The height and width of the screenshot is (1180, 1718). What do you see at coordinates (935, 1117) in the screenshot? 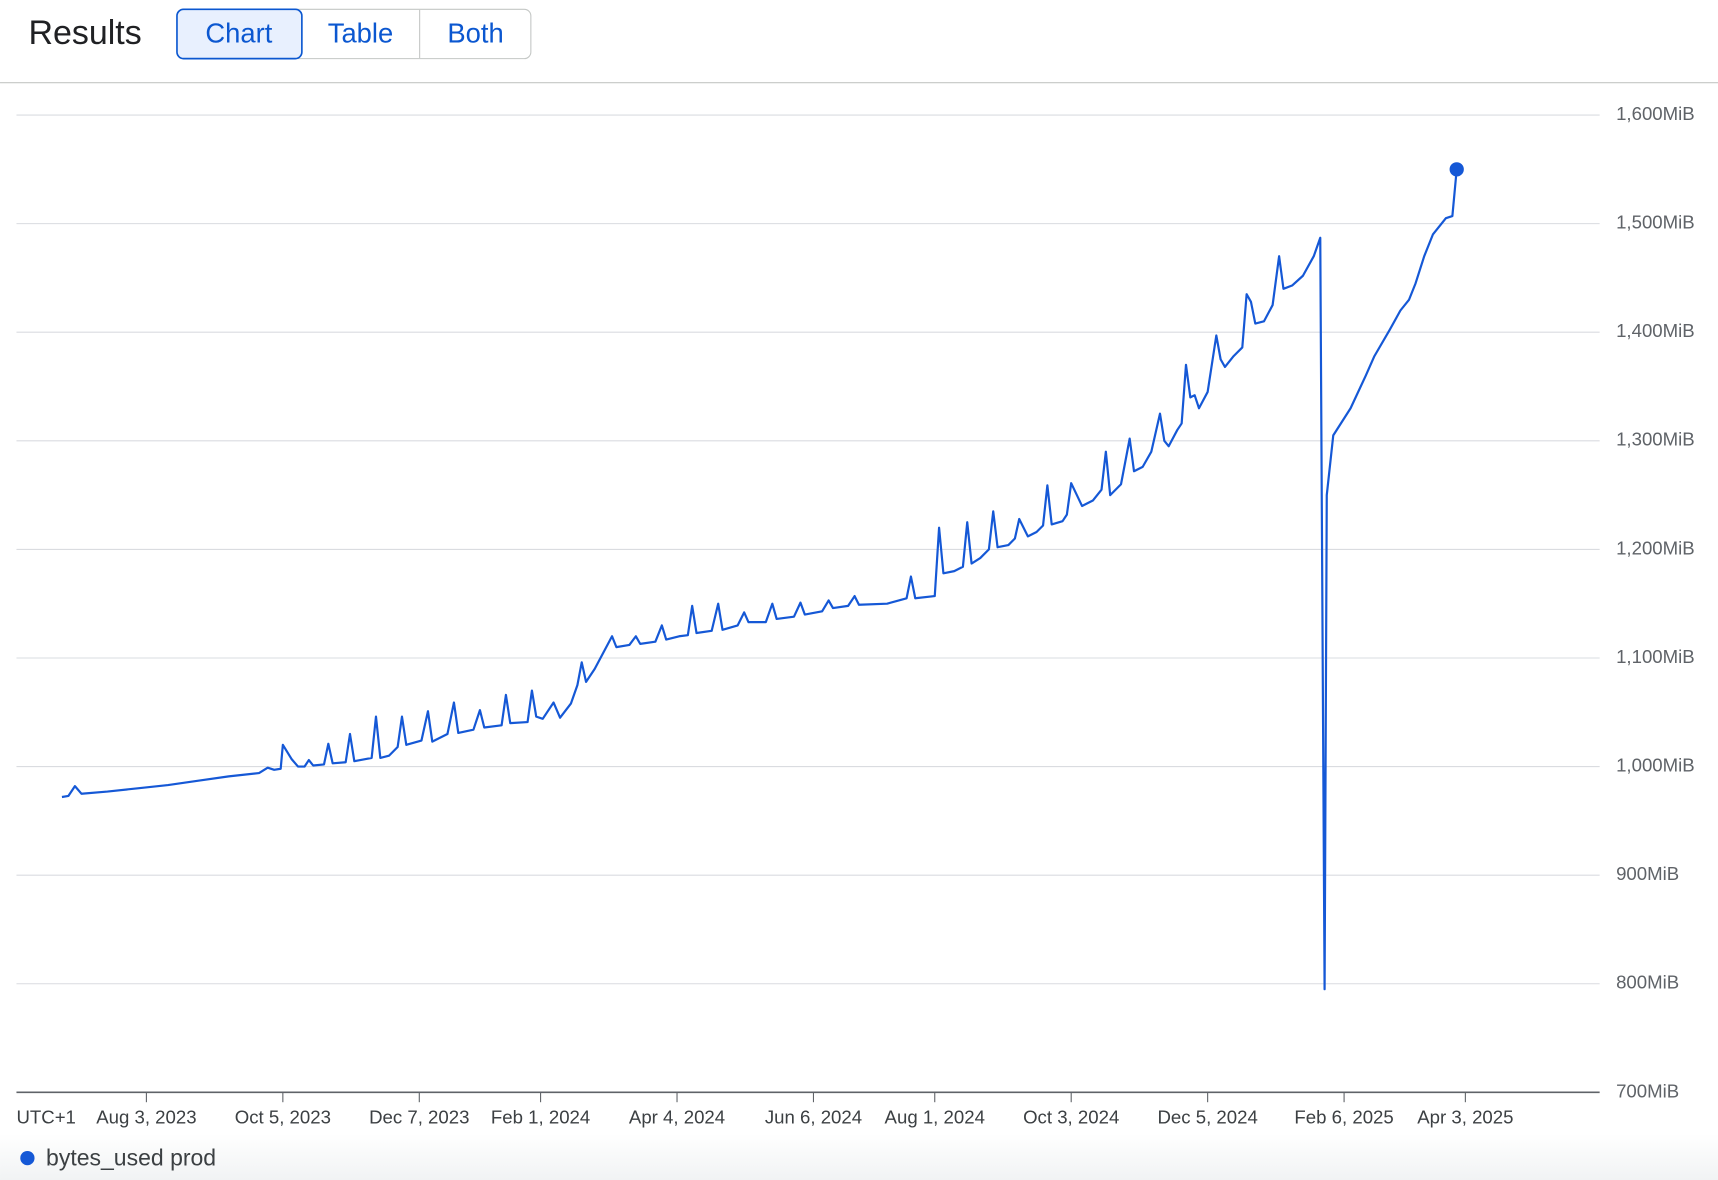
I see `x-tick-label: Aug 1, 2024` at bounding box center [935, 1117].